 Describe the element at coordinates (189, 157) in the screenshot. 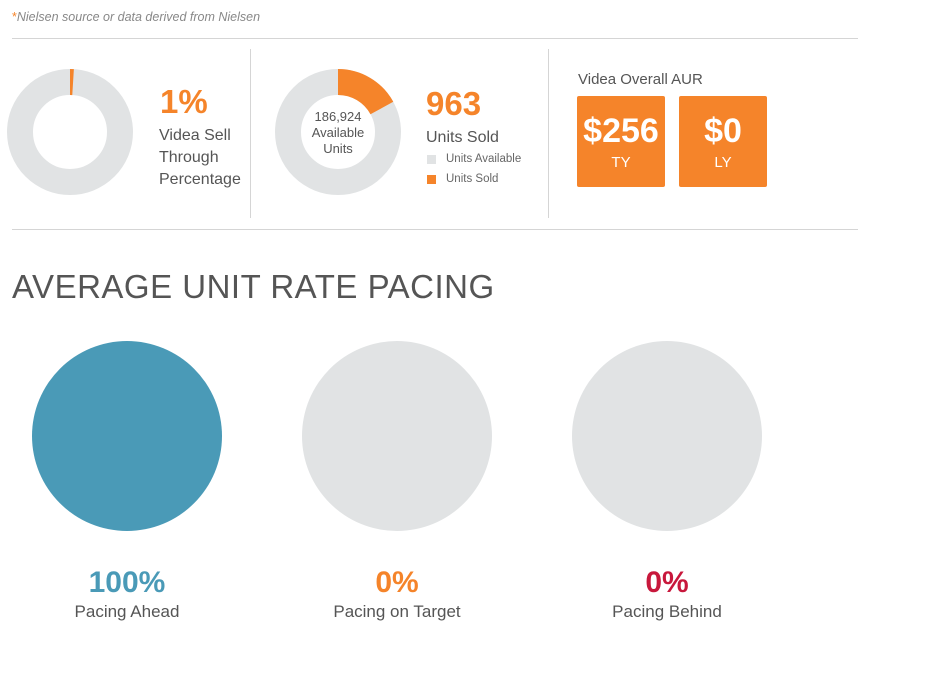

I see `sell-through-label-line-2: Through` at that location.